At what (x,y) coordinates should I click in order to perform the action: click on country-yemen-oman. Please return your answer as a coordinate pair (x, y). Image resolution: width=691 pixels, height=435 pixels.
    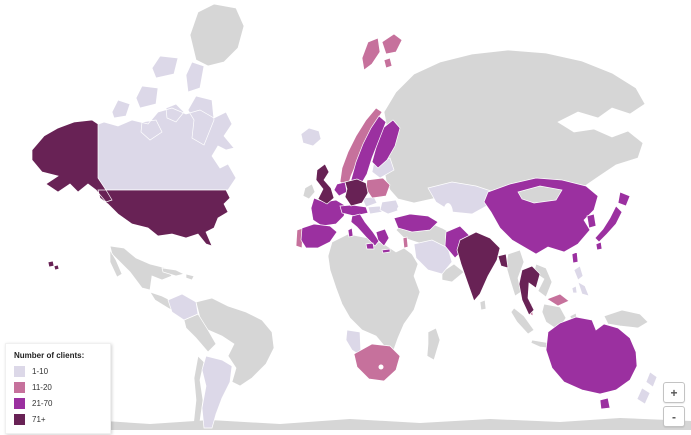
    Looking at the image, I should click on (453, 273).